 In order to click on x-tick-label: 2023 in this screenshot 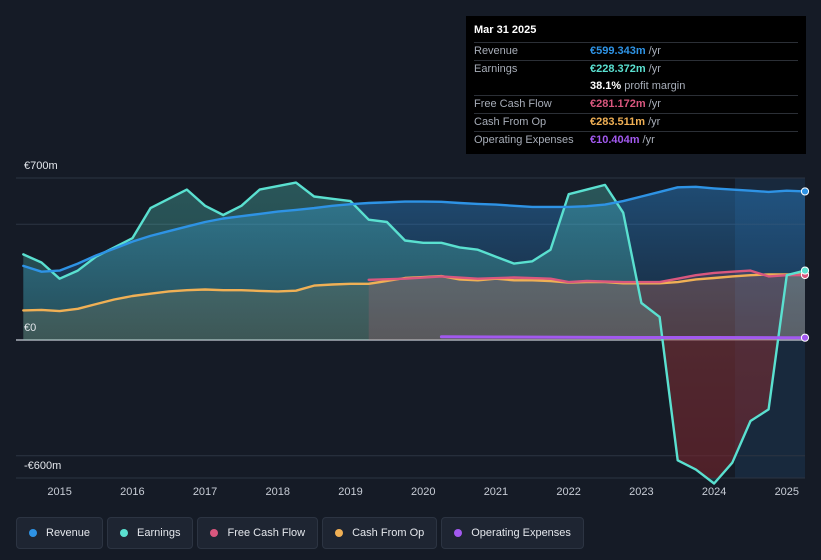, I will do `click(641, 492)`.